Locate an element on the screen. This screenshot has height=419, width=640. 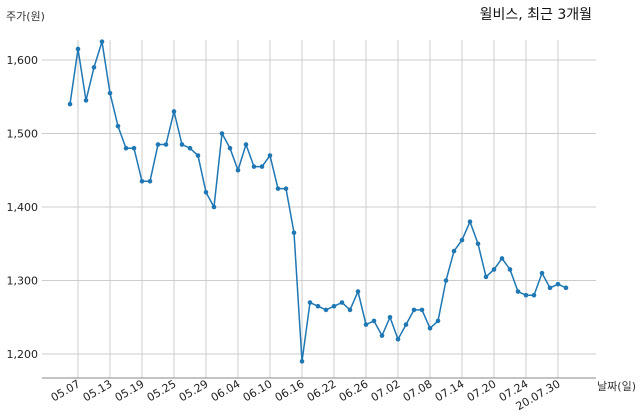
x-tick-label: 07.14 is located at coordinates (450, 390).